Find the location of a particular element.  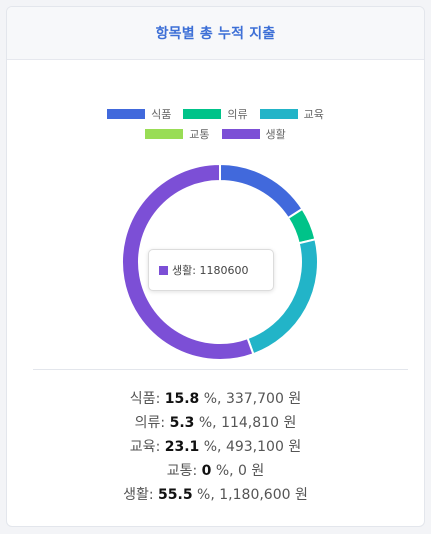

stat-amount: 337,700 is located at coordinates (254, 399).